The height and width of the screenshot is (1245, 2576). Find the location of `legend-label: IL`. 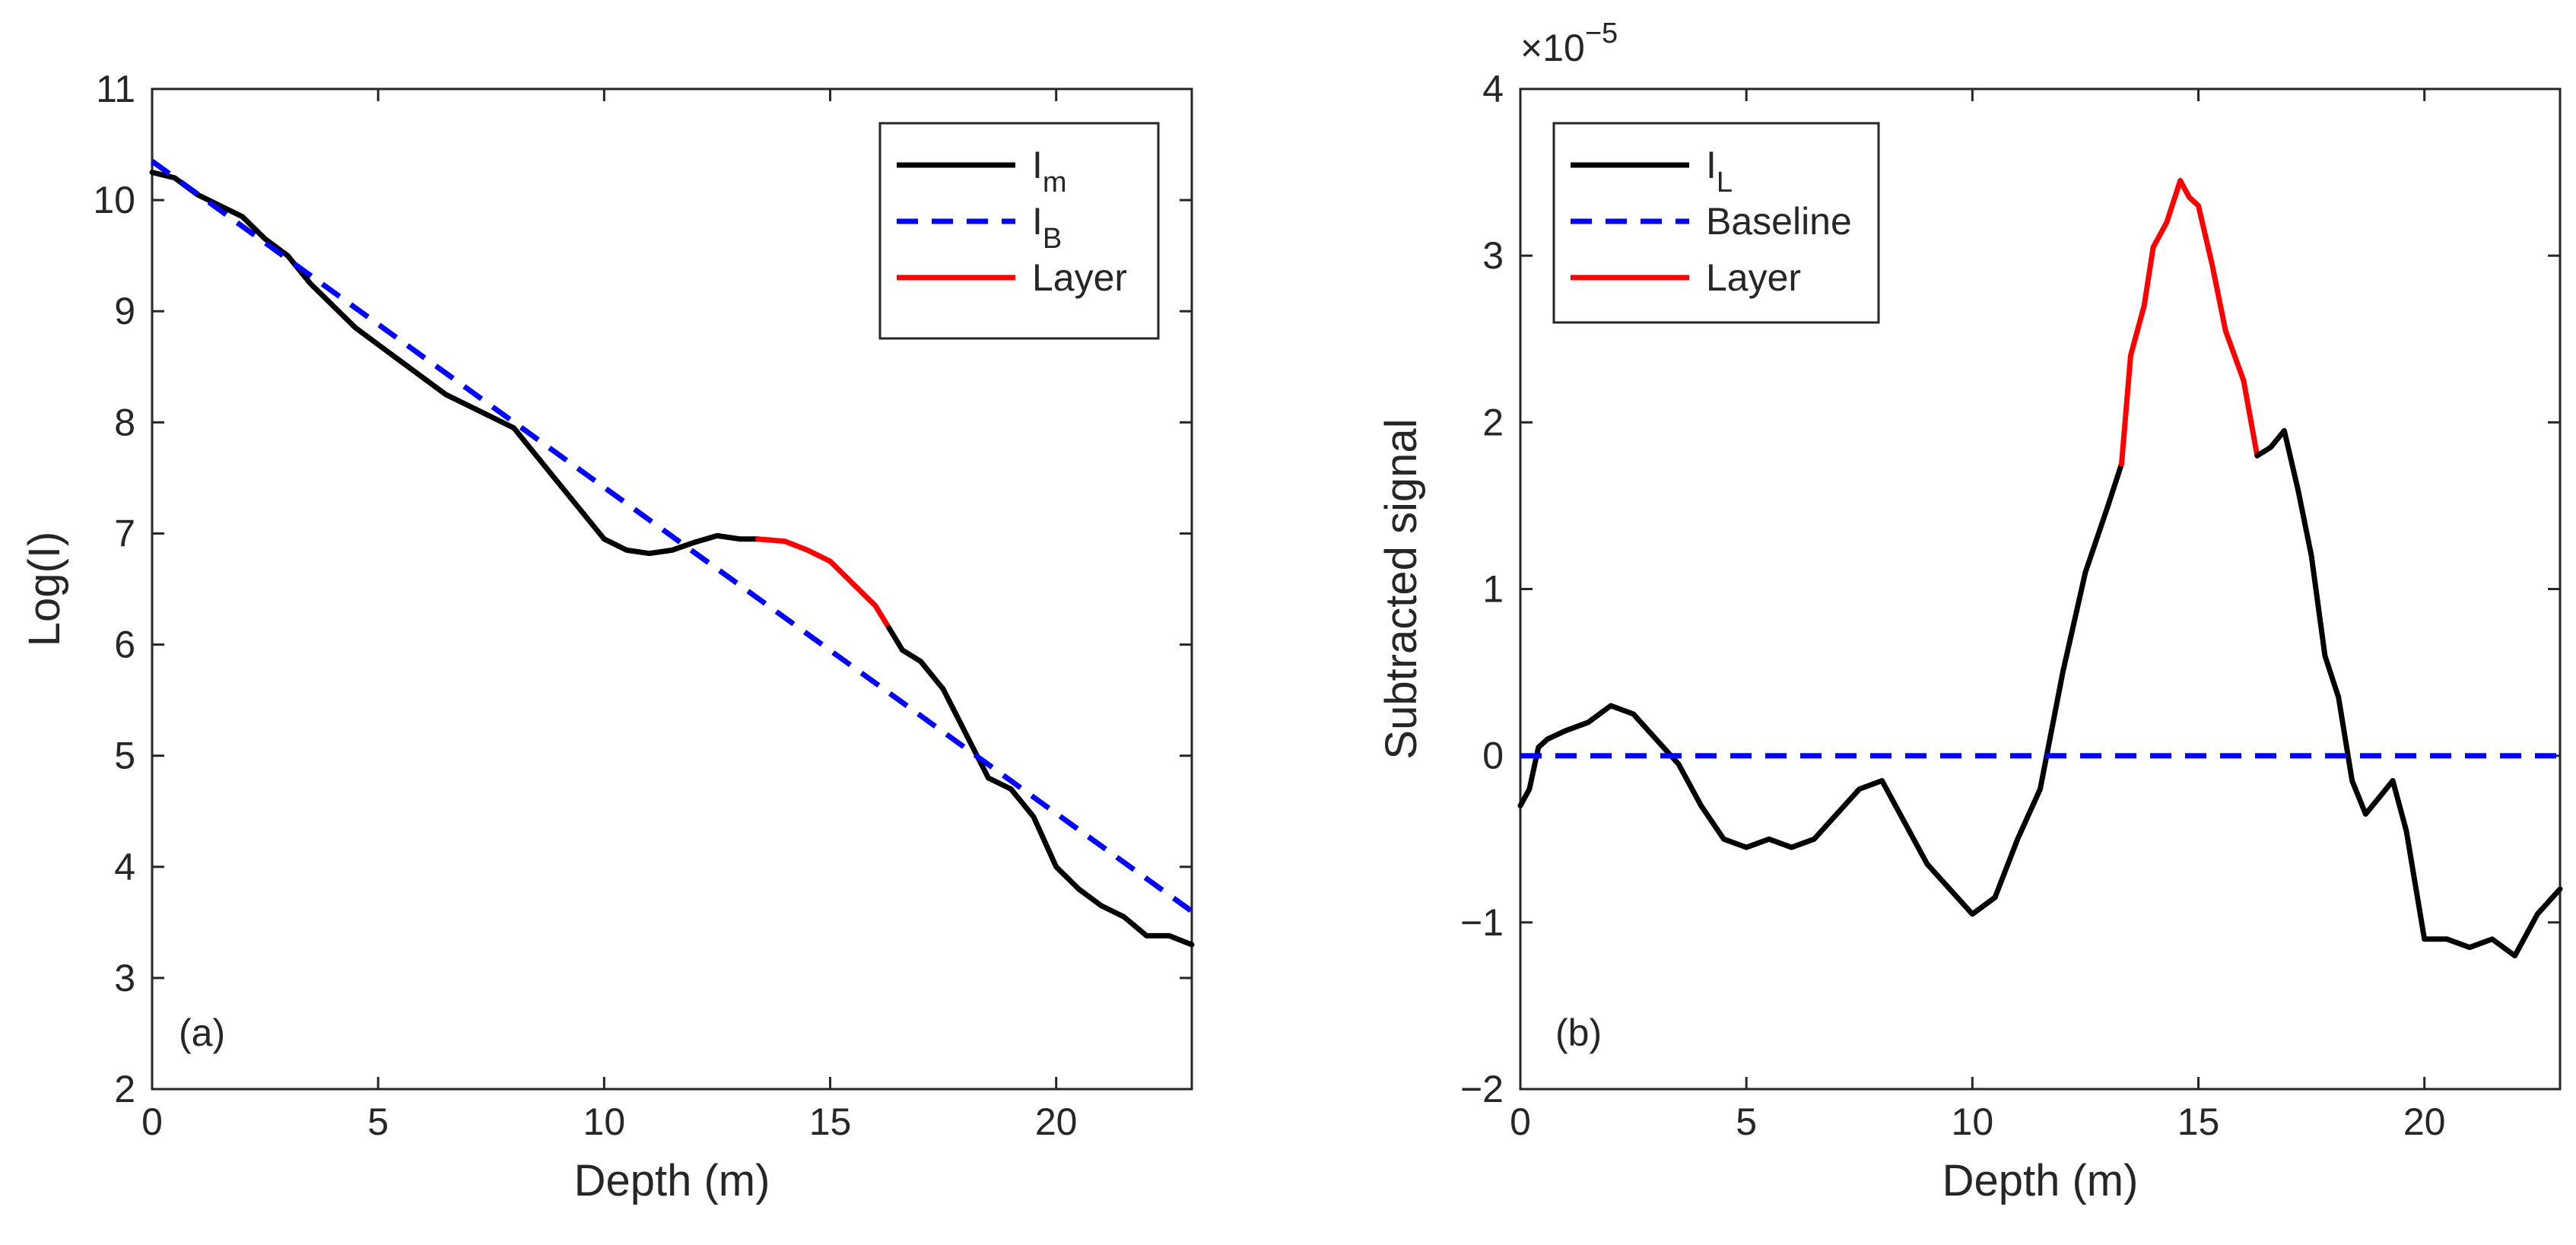

legend-label: IL is located at coordinates (1719, 171).